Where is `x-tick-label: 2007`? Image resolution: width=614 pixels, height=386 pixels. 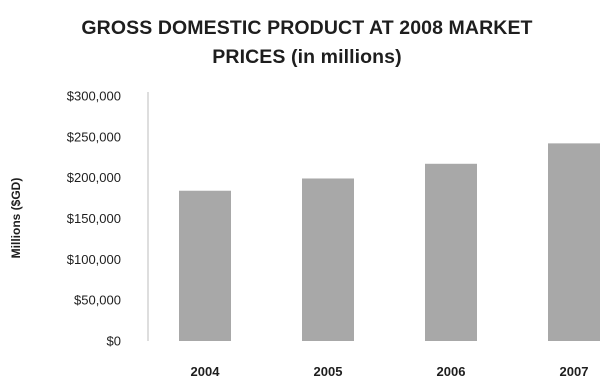
x-tick-label: 2007 is located at coordinates (574, 371).